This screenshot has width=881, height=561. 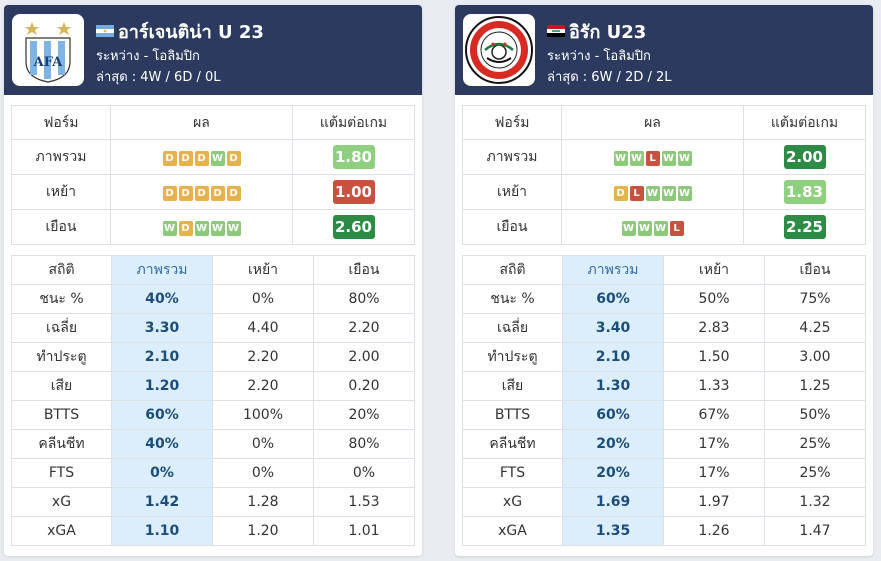 What do you see at coordinates (162, 502) in the screenshot?
I see `stat-overall: 1.42` at bounding box center [162, 502].